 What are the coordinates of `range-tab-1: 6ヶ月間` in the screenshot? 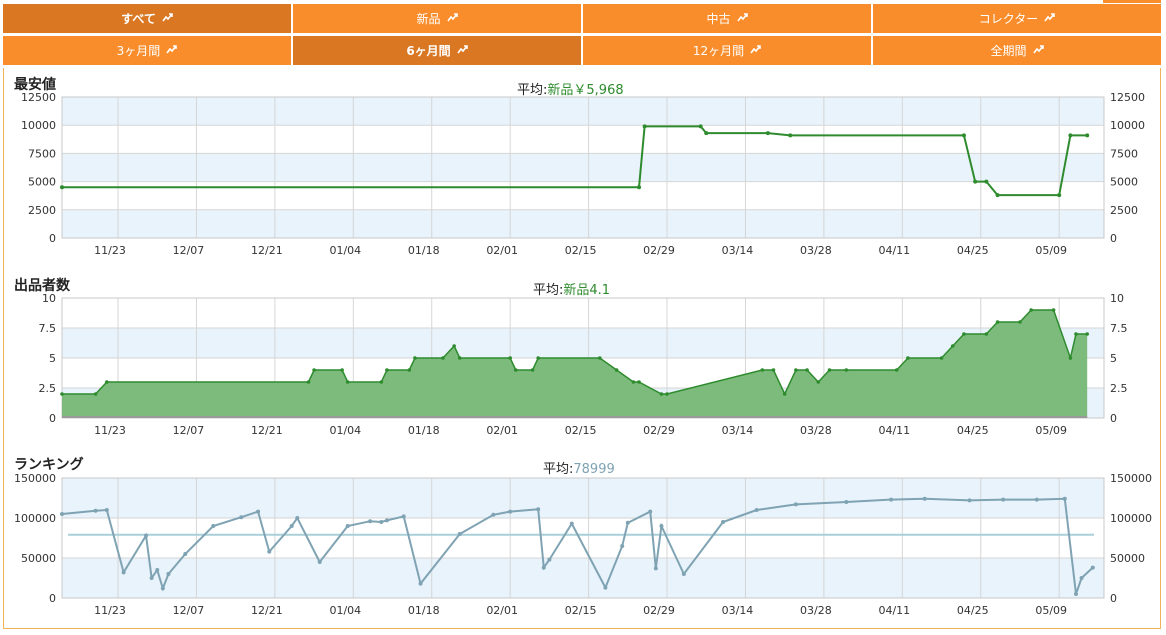 It's located at (437, 50).